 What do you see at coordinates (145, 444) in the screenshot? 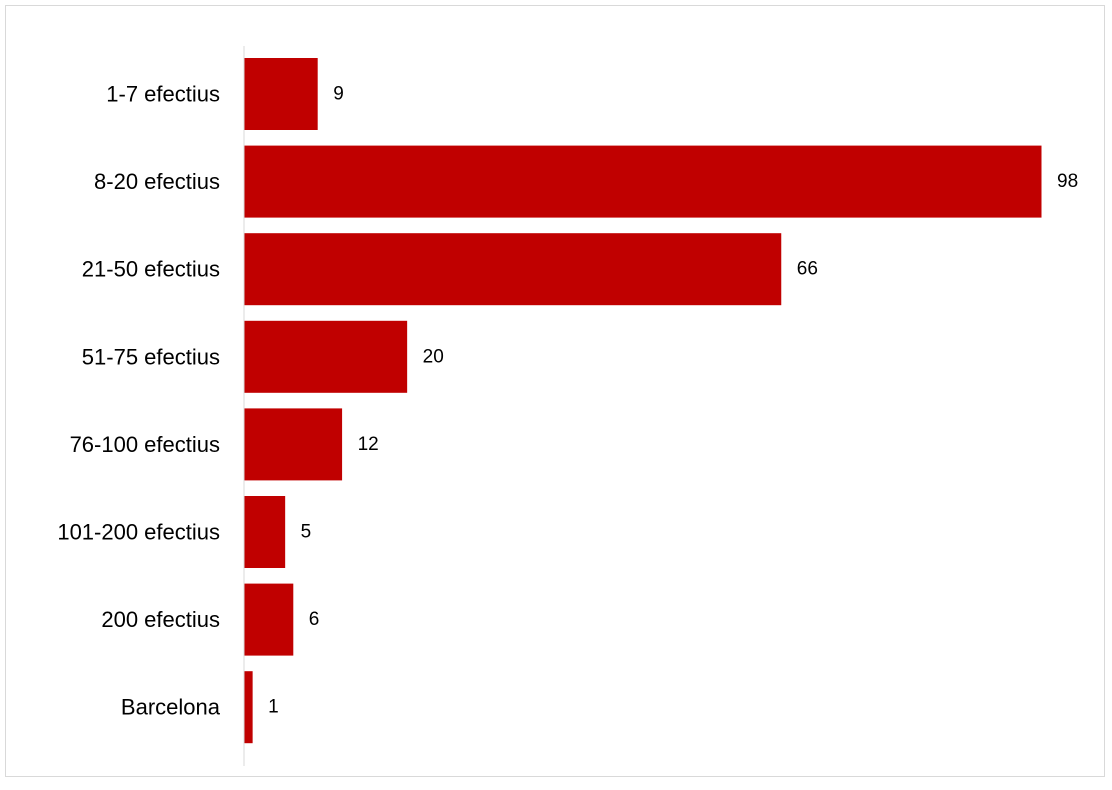
I see `category-label-5: 76-100 efectius` at bounding box center [145, 444].